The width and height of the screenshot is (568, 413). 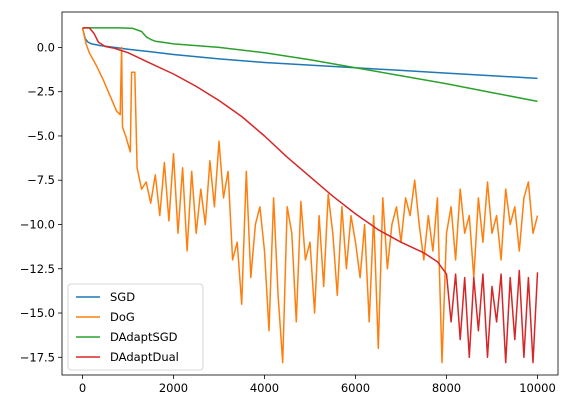 I want to click on y-tick-label: −17.5, so click(x=37, y=357).